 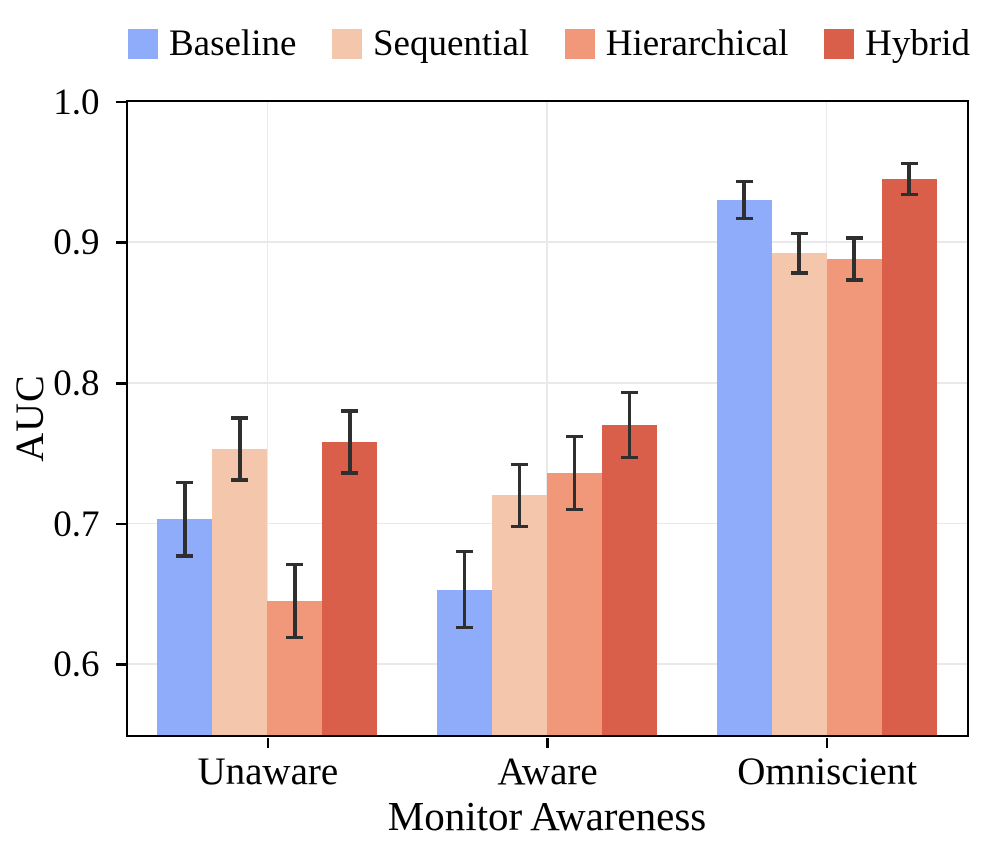 What do you see at coordinates (917, 43) in the screenshot?
I see `legend-label: Hybrid` at bounding box center [917, 43].